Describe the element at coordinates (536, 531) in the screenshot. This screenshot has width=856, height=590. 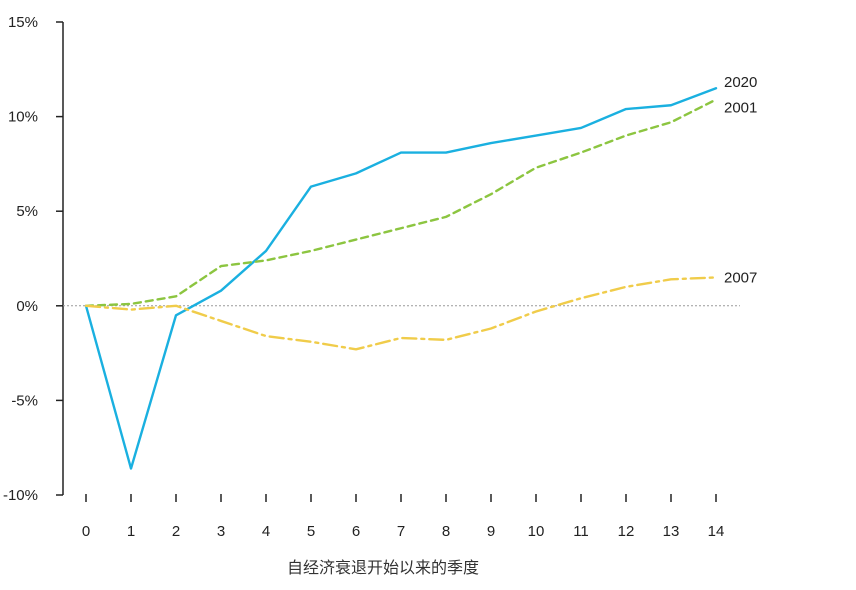
I see `x-tick-label: 10` at that location.